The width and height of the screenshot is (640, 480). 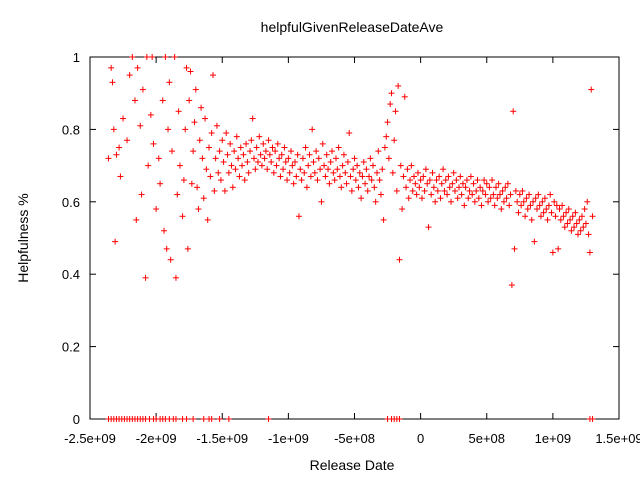 What do you see at coordinates (90, 438) in the screenshot?
I see `x-tick-label: -2.5e+09` at bounding box center [90, 438].